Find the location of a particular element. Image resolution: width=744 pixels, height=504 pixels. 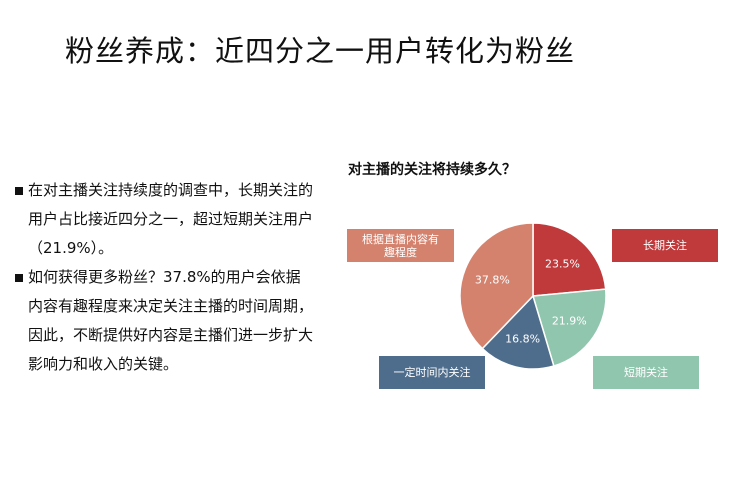

pie-slice-fixed-time-value-label: 16.8% is located at coordinates (522, 339).